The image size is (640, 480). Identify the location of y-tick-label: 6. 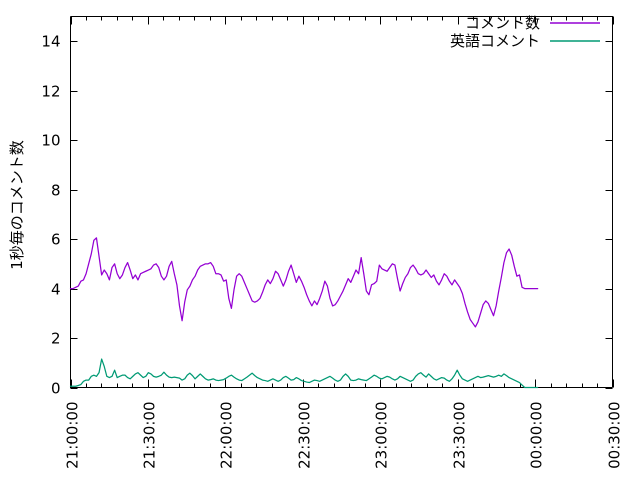
(56, 240).